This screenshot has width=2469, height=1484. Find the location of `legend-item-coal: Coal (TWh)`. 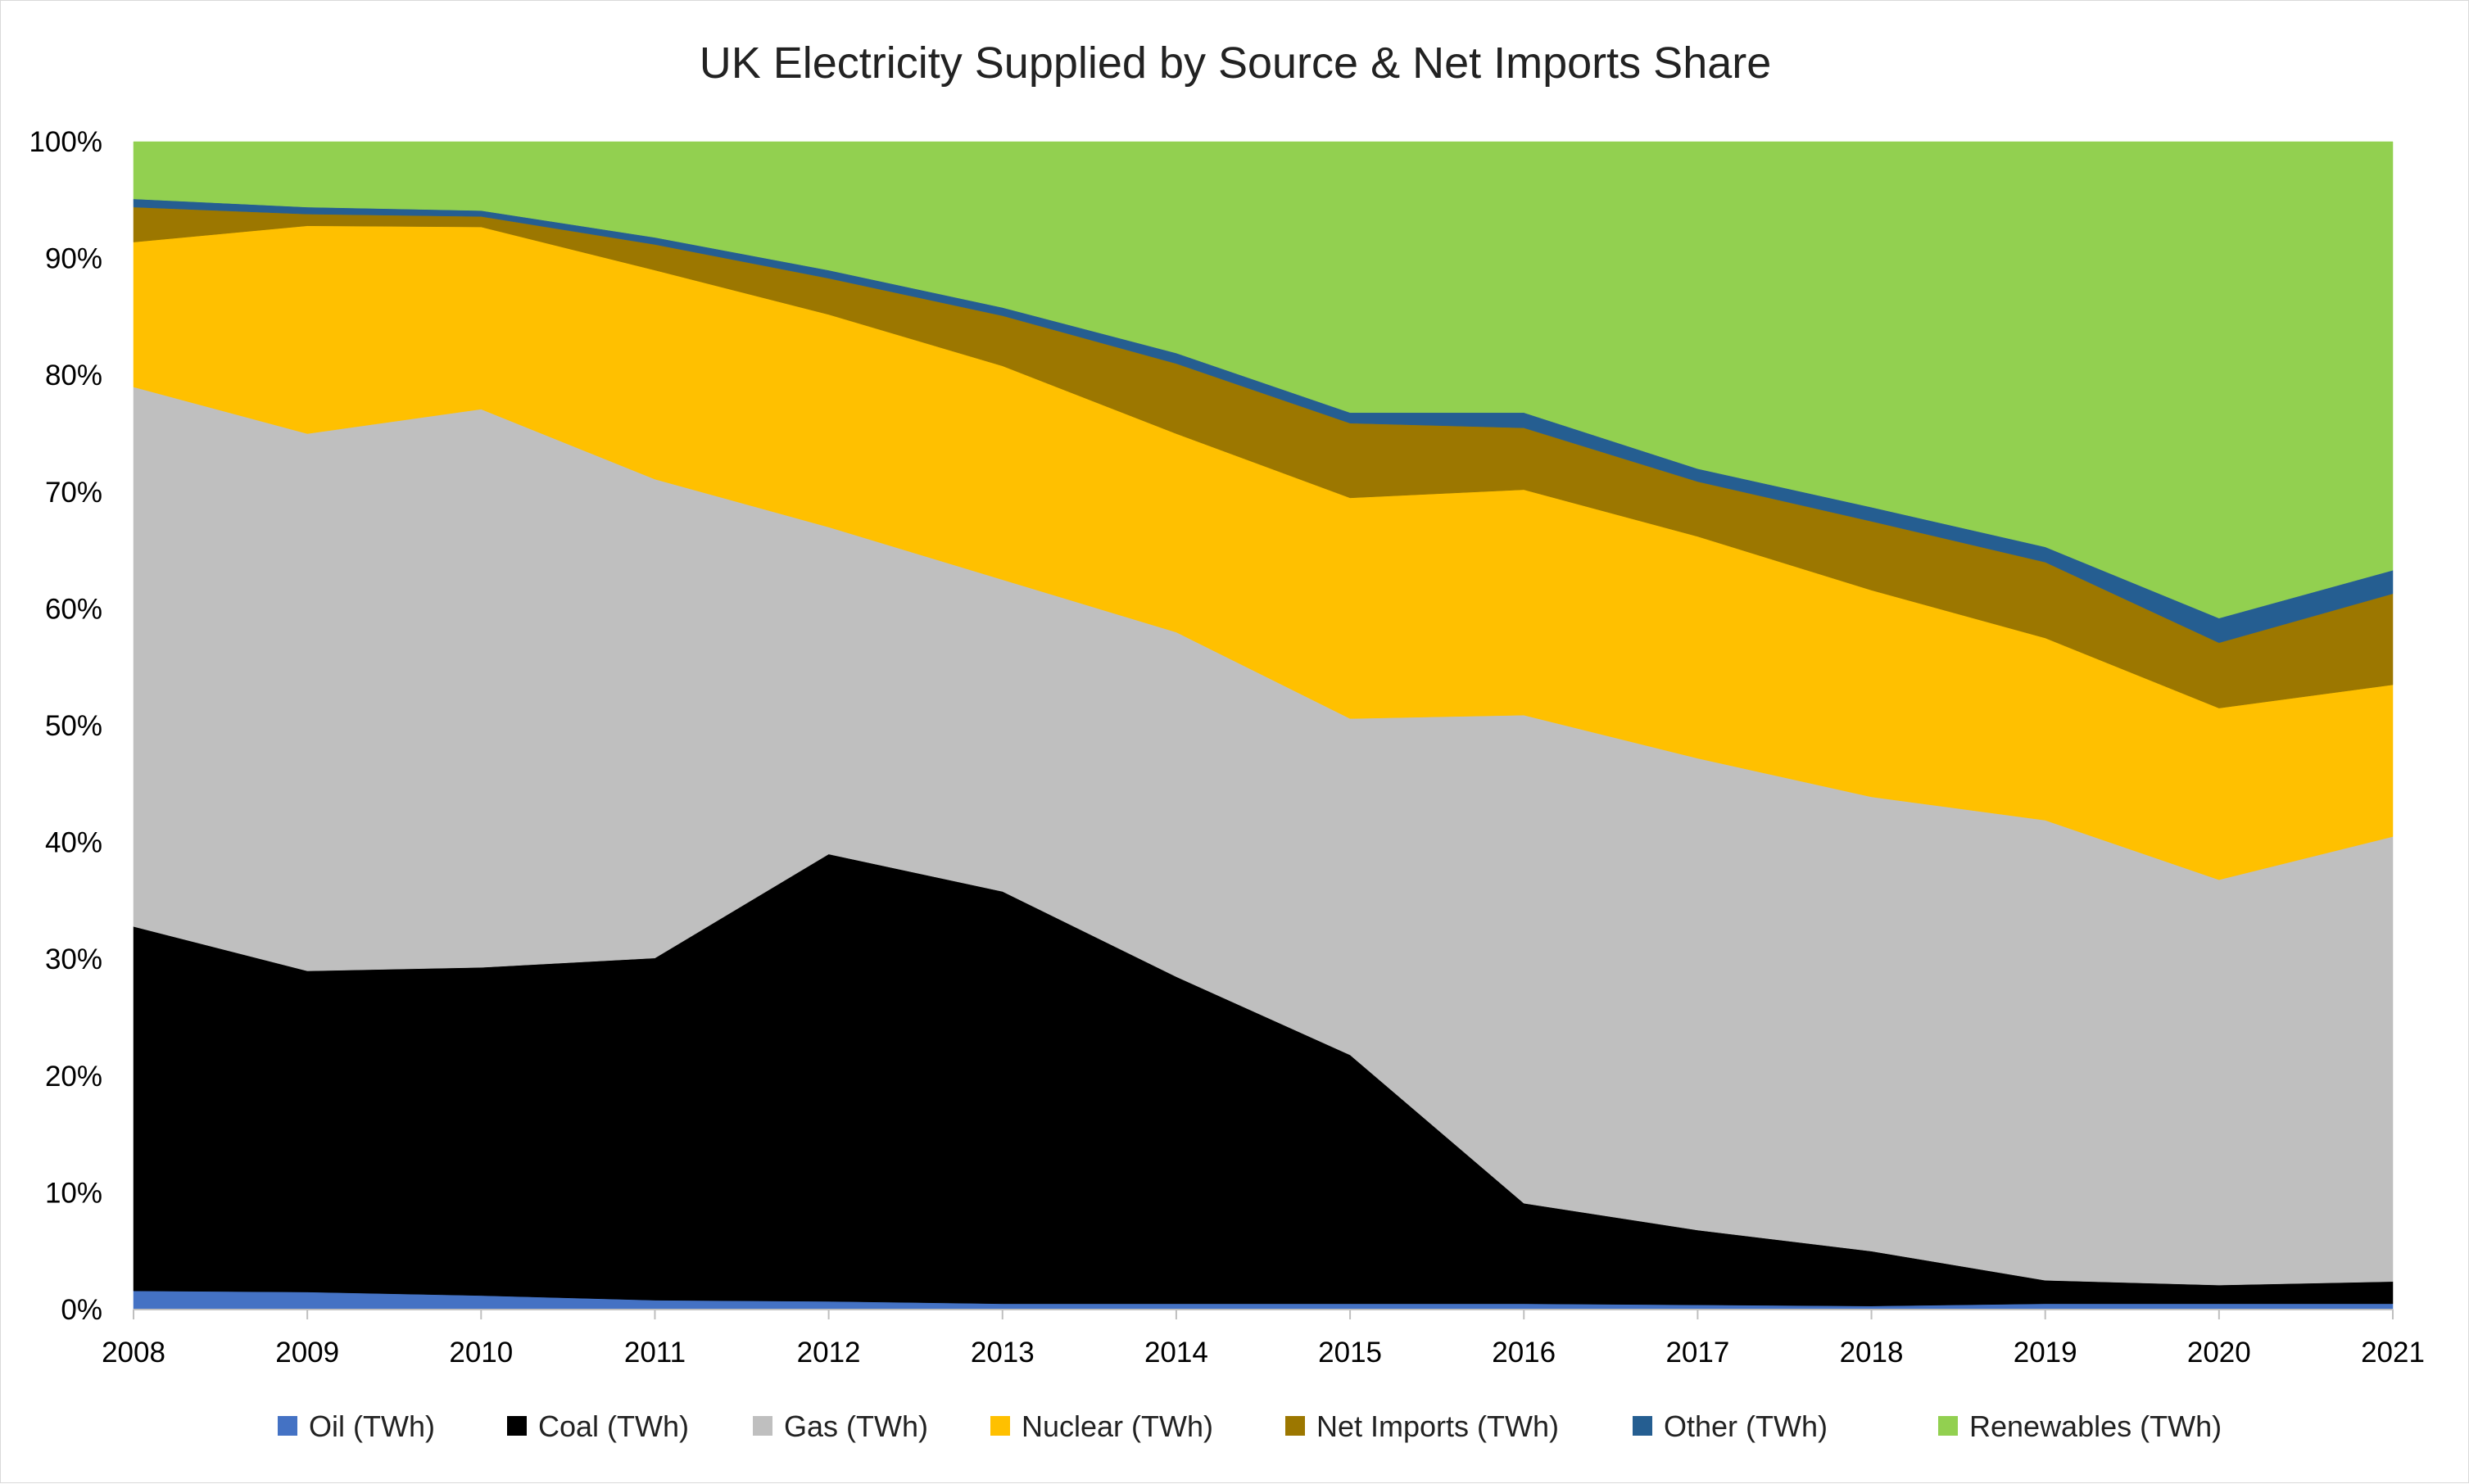

legend-item-coal: Coal (TWh) is located at coordinates (598, 1426).